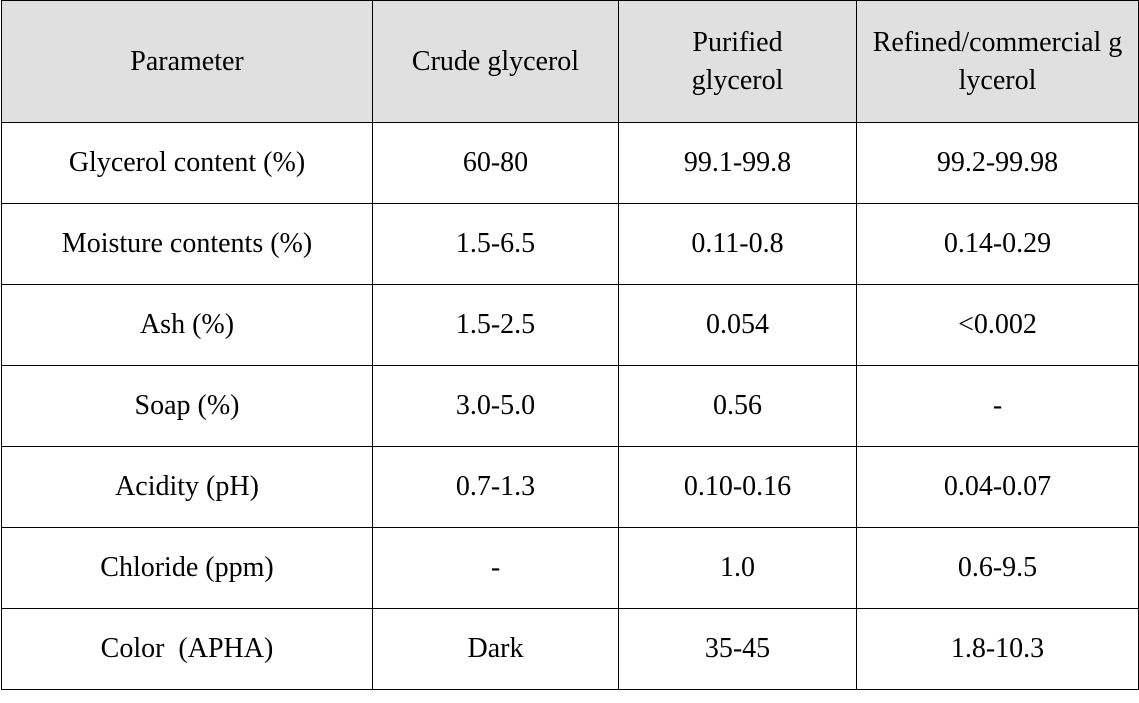  I want to click on value-cell: 0.7-1.3, so click(495, 487).